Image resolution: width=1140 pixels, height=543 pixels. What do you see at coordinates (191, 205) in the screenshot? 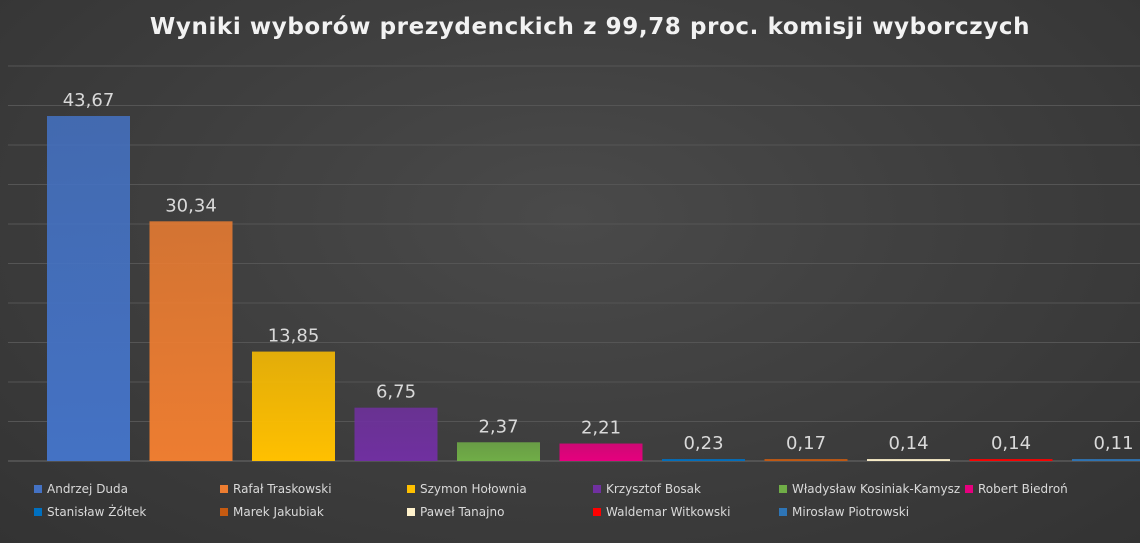
I see `data-label: 30,34` at bounding box center [191, 205].